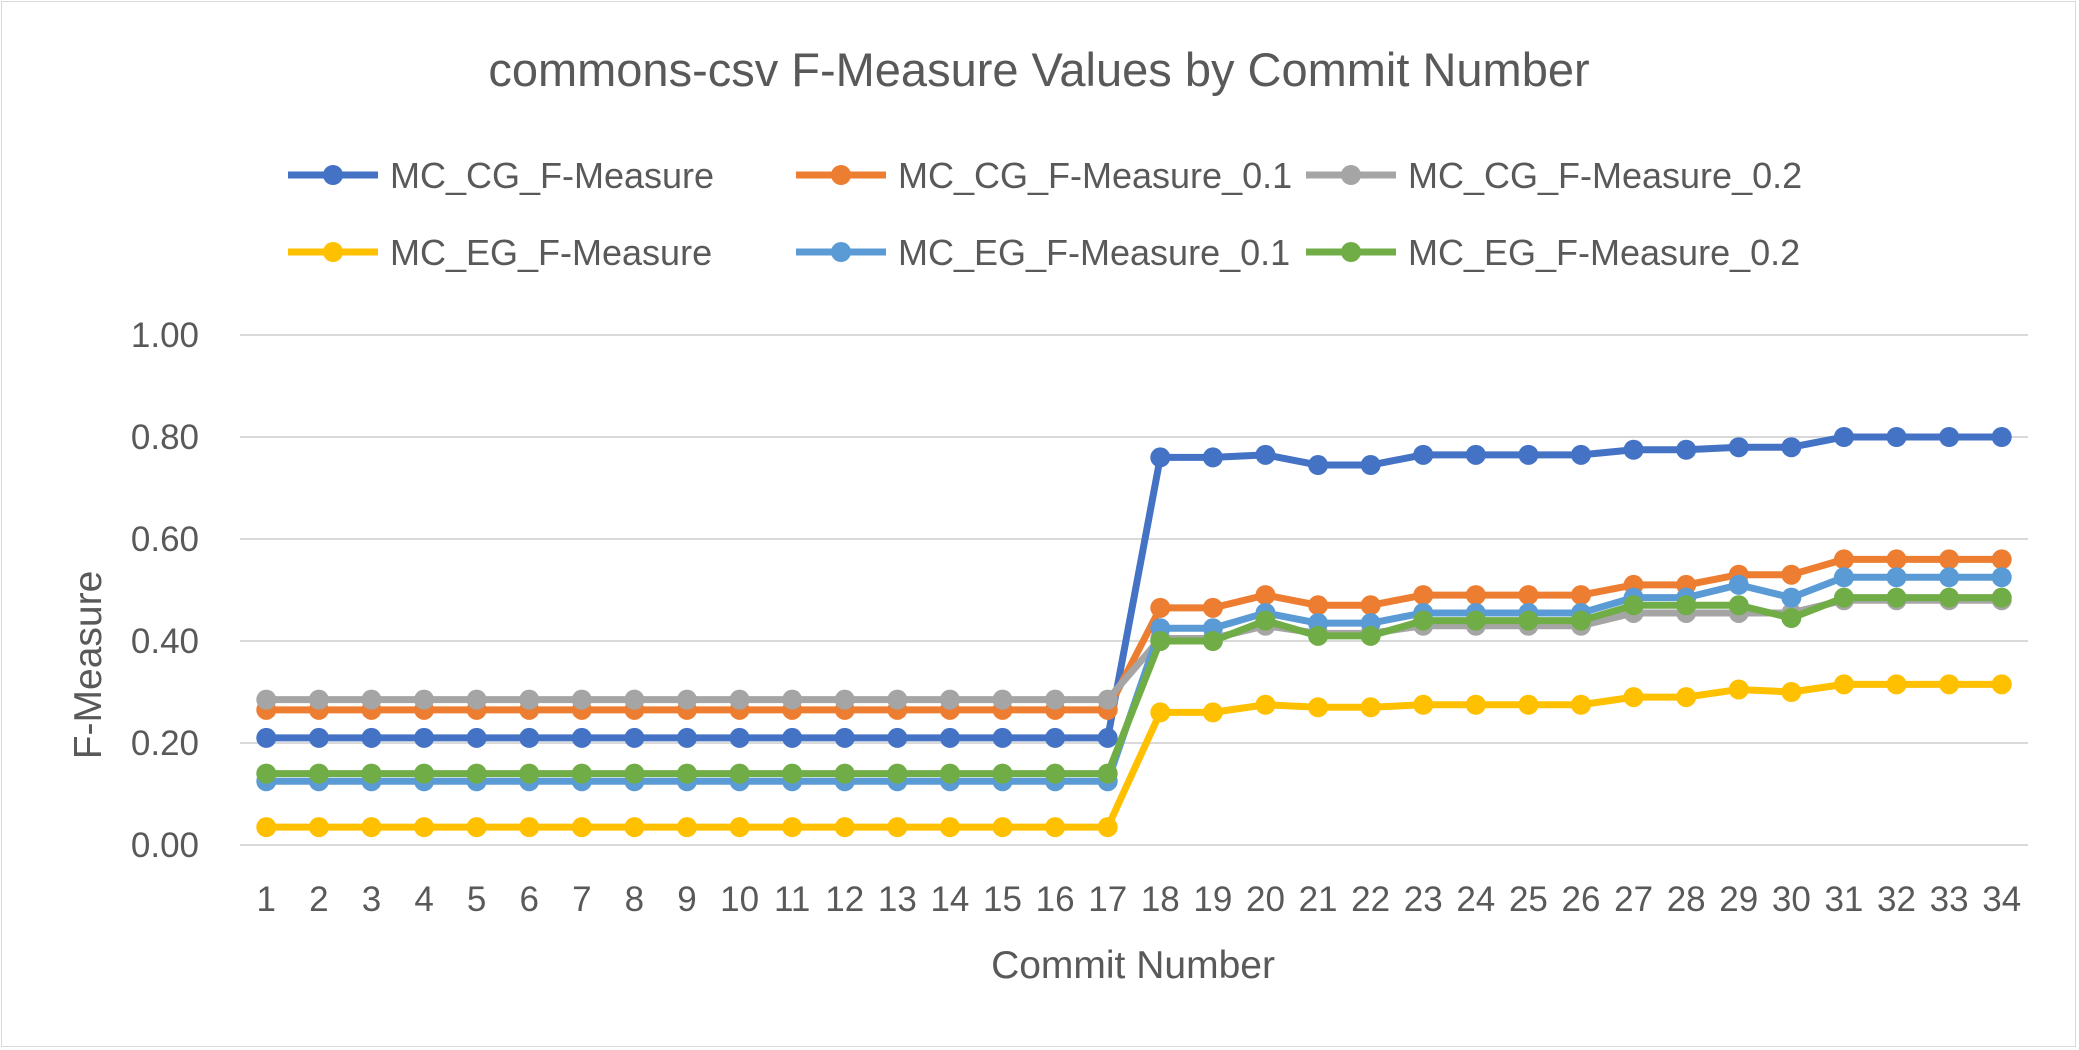 Image resolution: width=2079 pixels, height=1050 pixels. I want to click on legend-item: MC_CG_F-Measure_0.1, so click(1044, 175).